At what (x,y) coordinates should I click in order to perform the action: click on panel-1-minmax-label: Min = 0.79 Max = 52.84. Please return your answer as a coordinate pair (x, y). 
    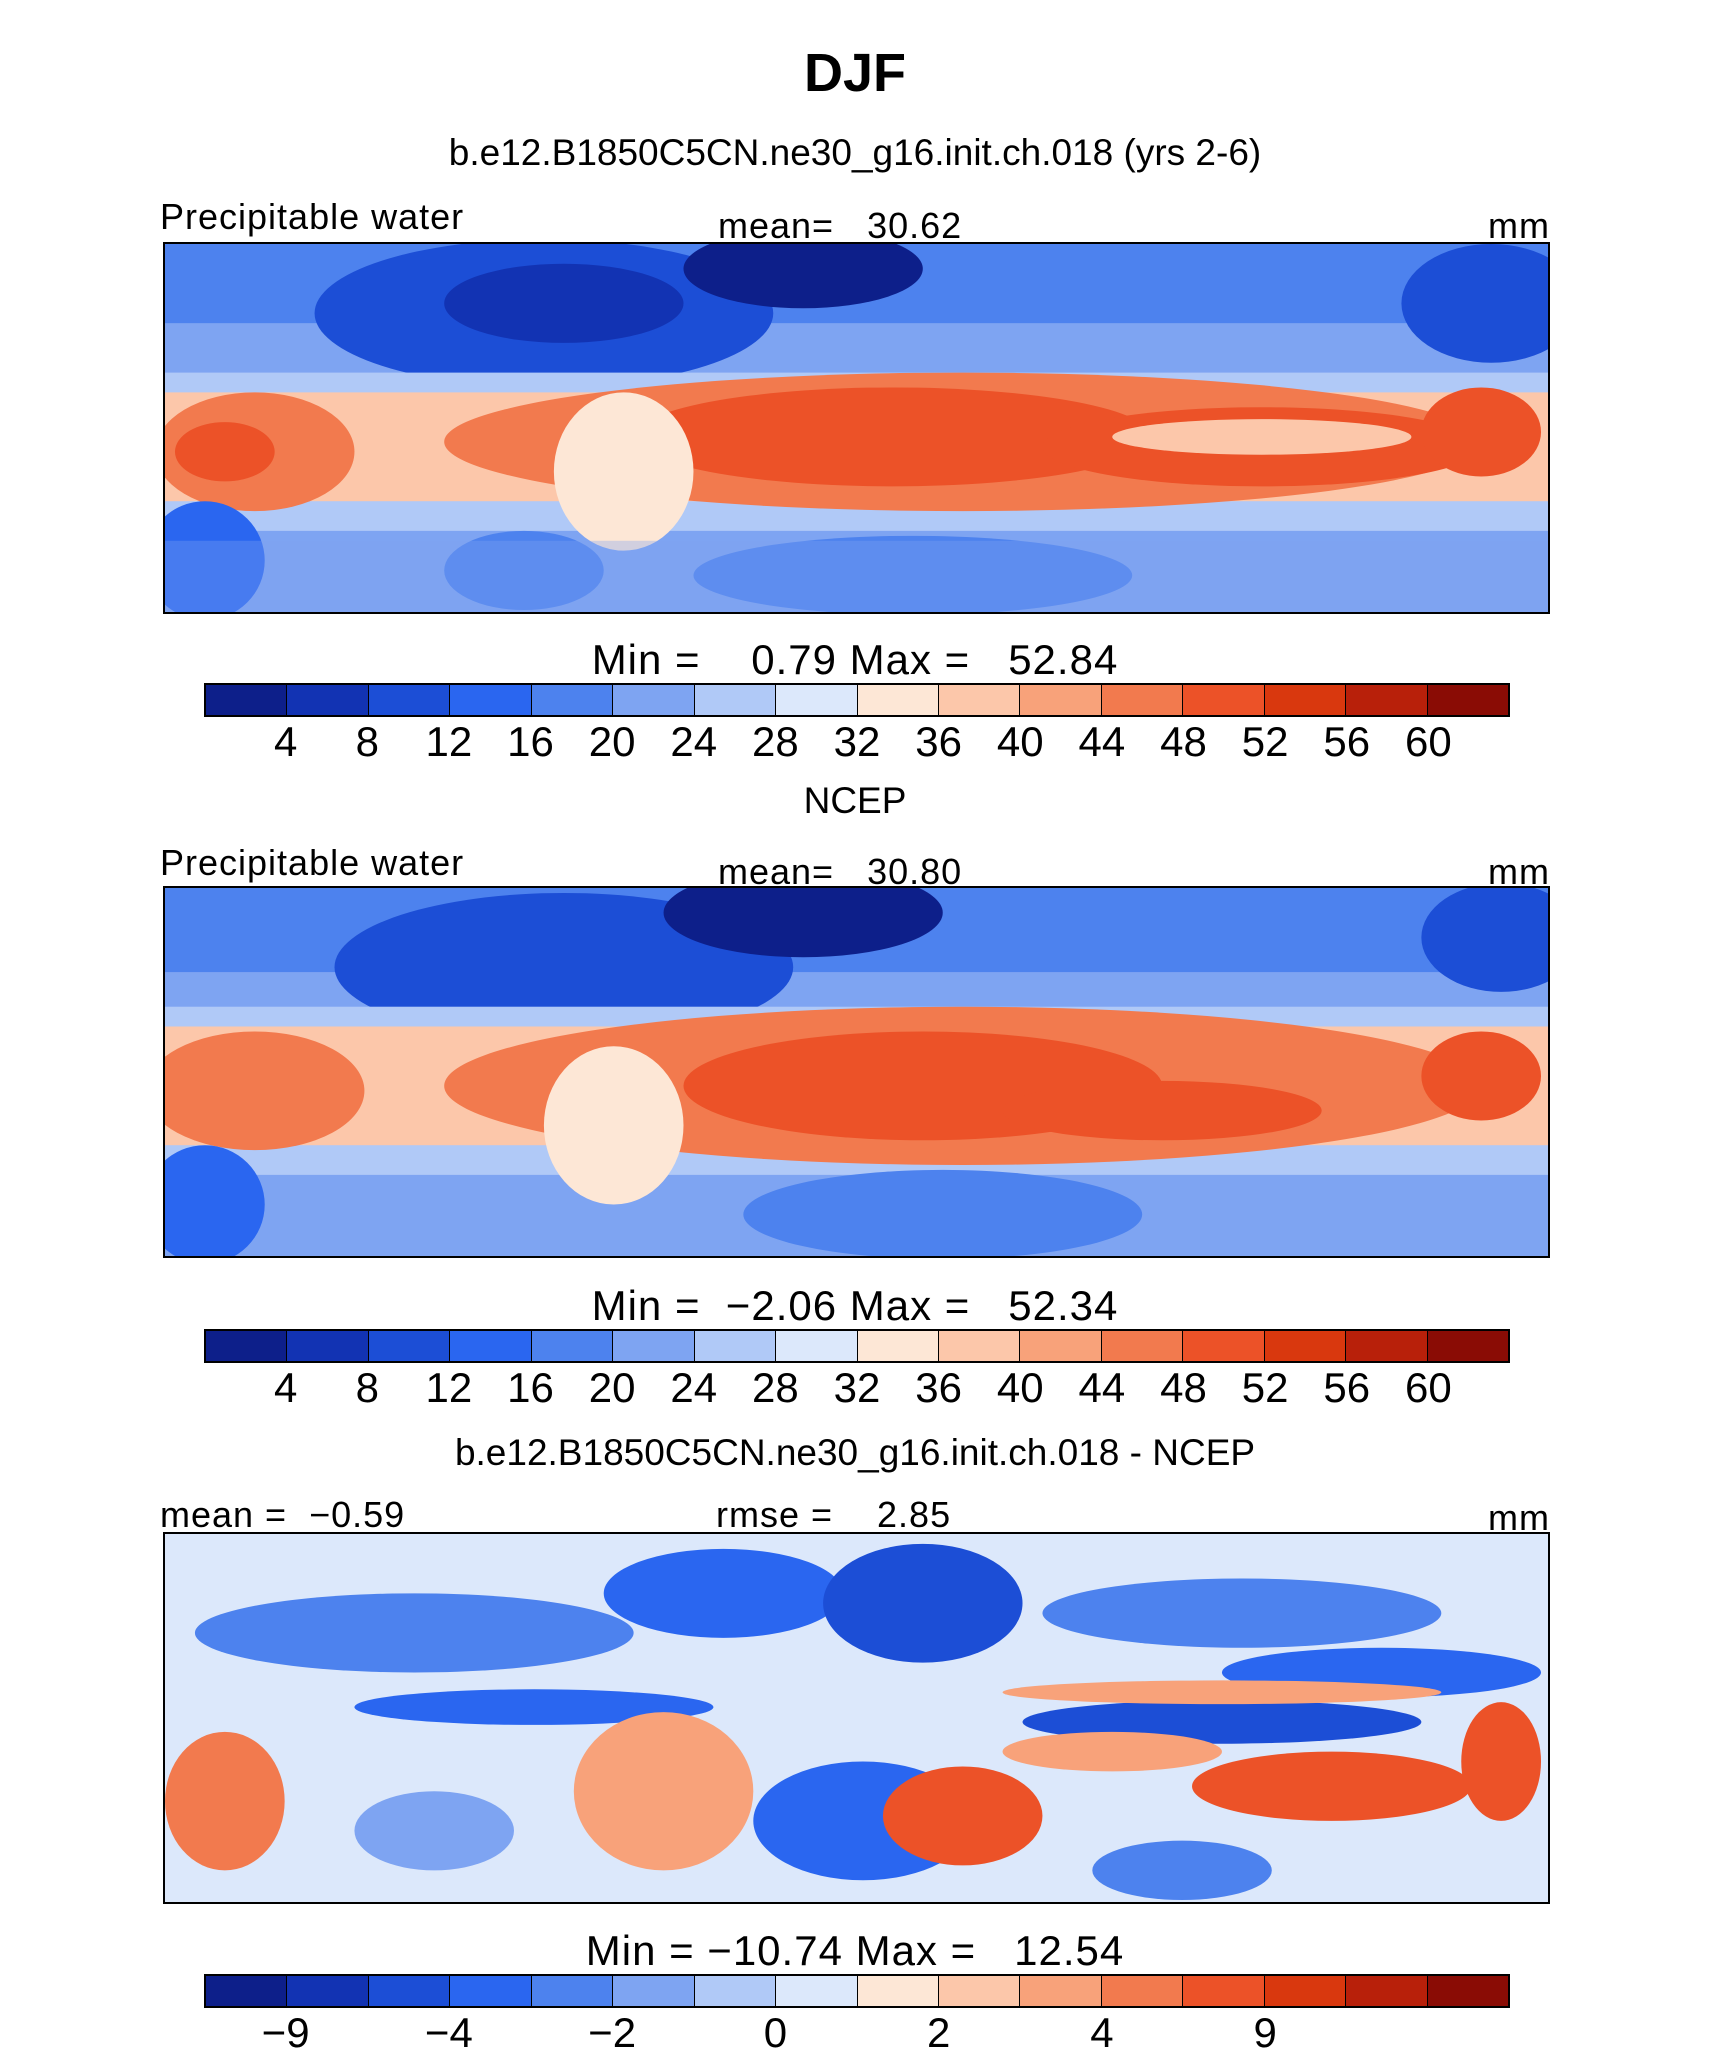
    Looking at the image, I should click on (855, 659).